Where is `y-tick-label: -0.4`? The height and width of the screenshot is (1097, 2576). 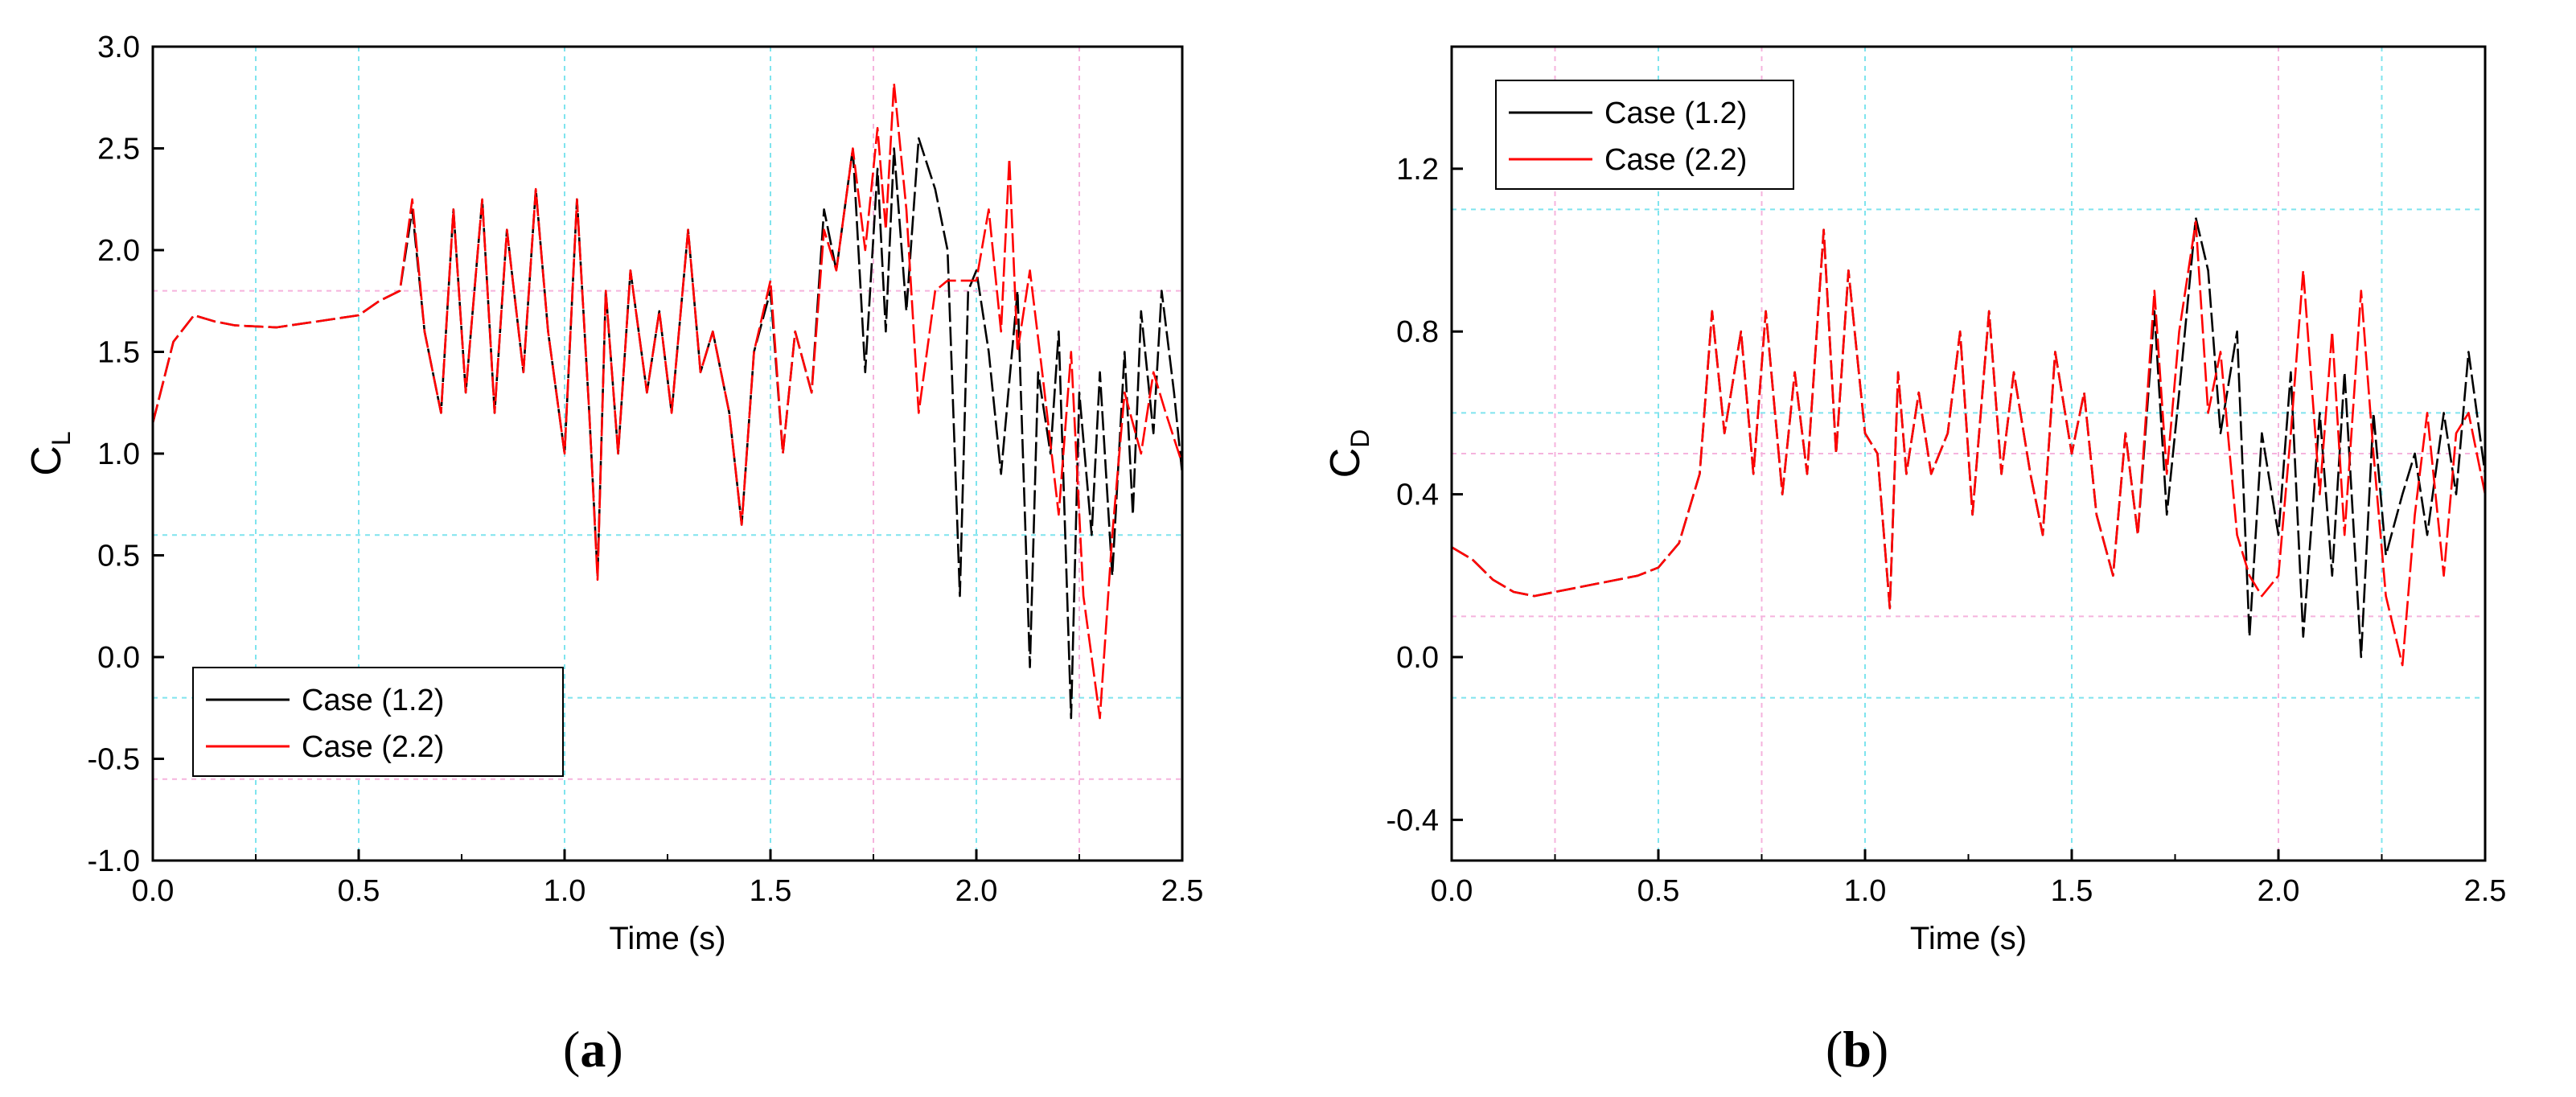
y-tick-label: -0.4 is located at coordinates (1413, 820).